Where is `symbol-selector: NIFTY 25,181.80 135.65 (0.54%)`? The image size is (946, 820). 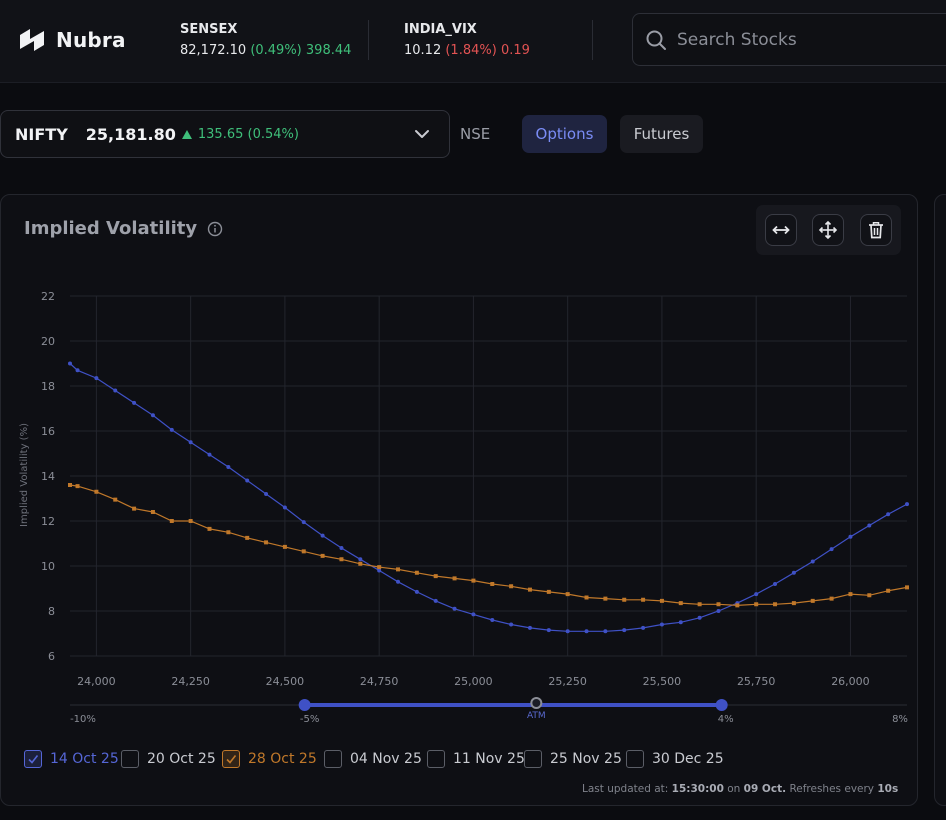 symbol-selector: NIFTY 25,181.80 135.65 (0.54%) is located at coordinates (225, 134).